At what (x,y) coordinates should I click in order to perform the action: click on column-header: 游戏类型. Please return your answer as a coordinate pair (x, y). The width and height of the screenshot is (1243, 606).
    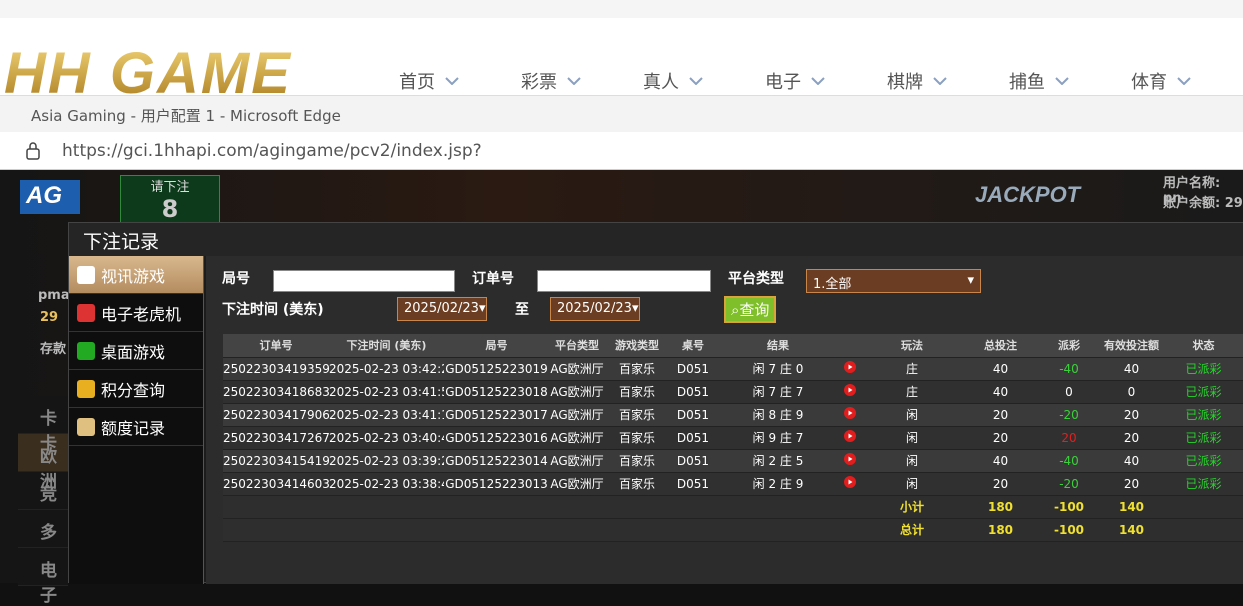
    Looking at the image, I should click on (637, 346).